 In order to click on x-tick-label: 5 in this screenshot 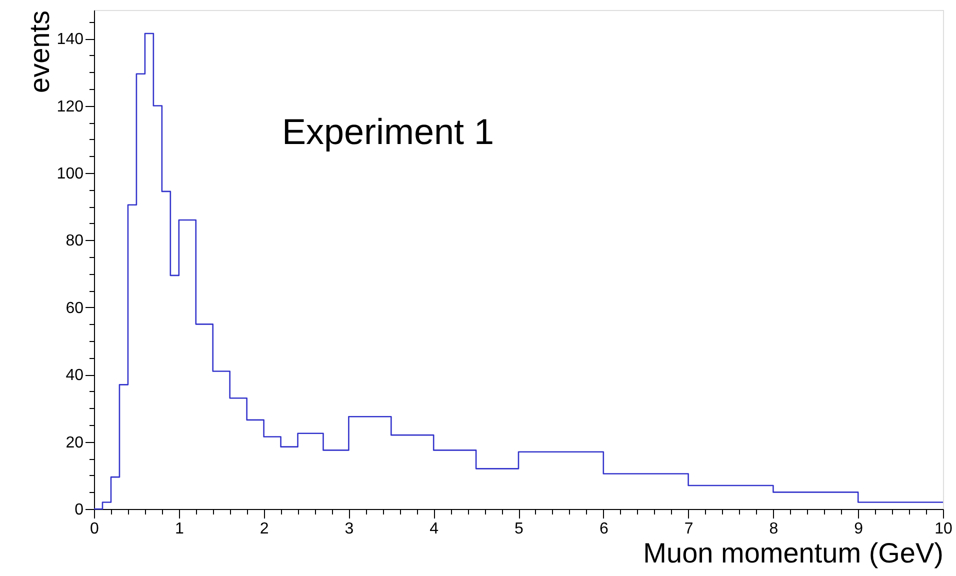, I will do `click(519, 529)`.